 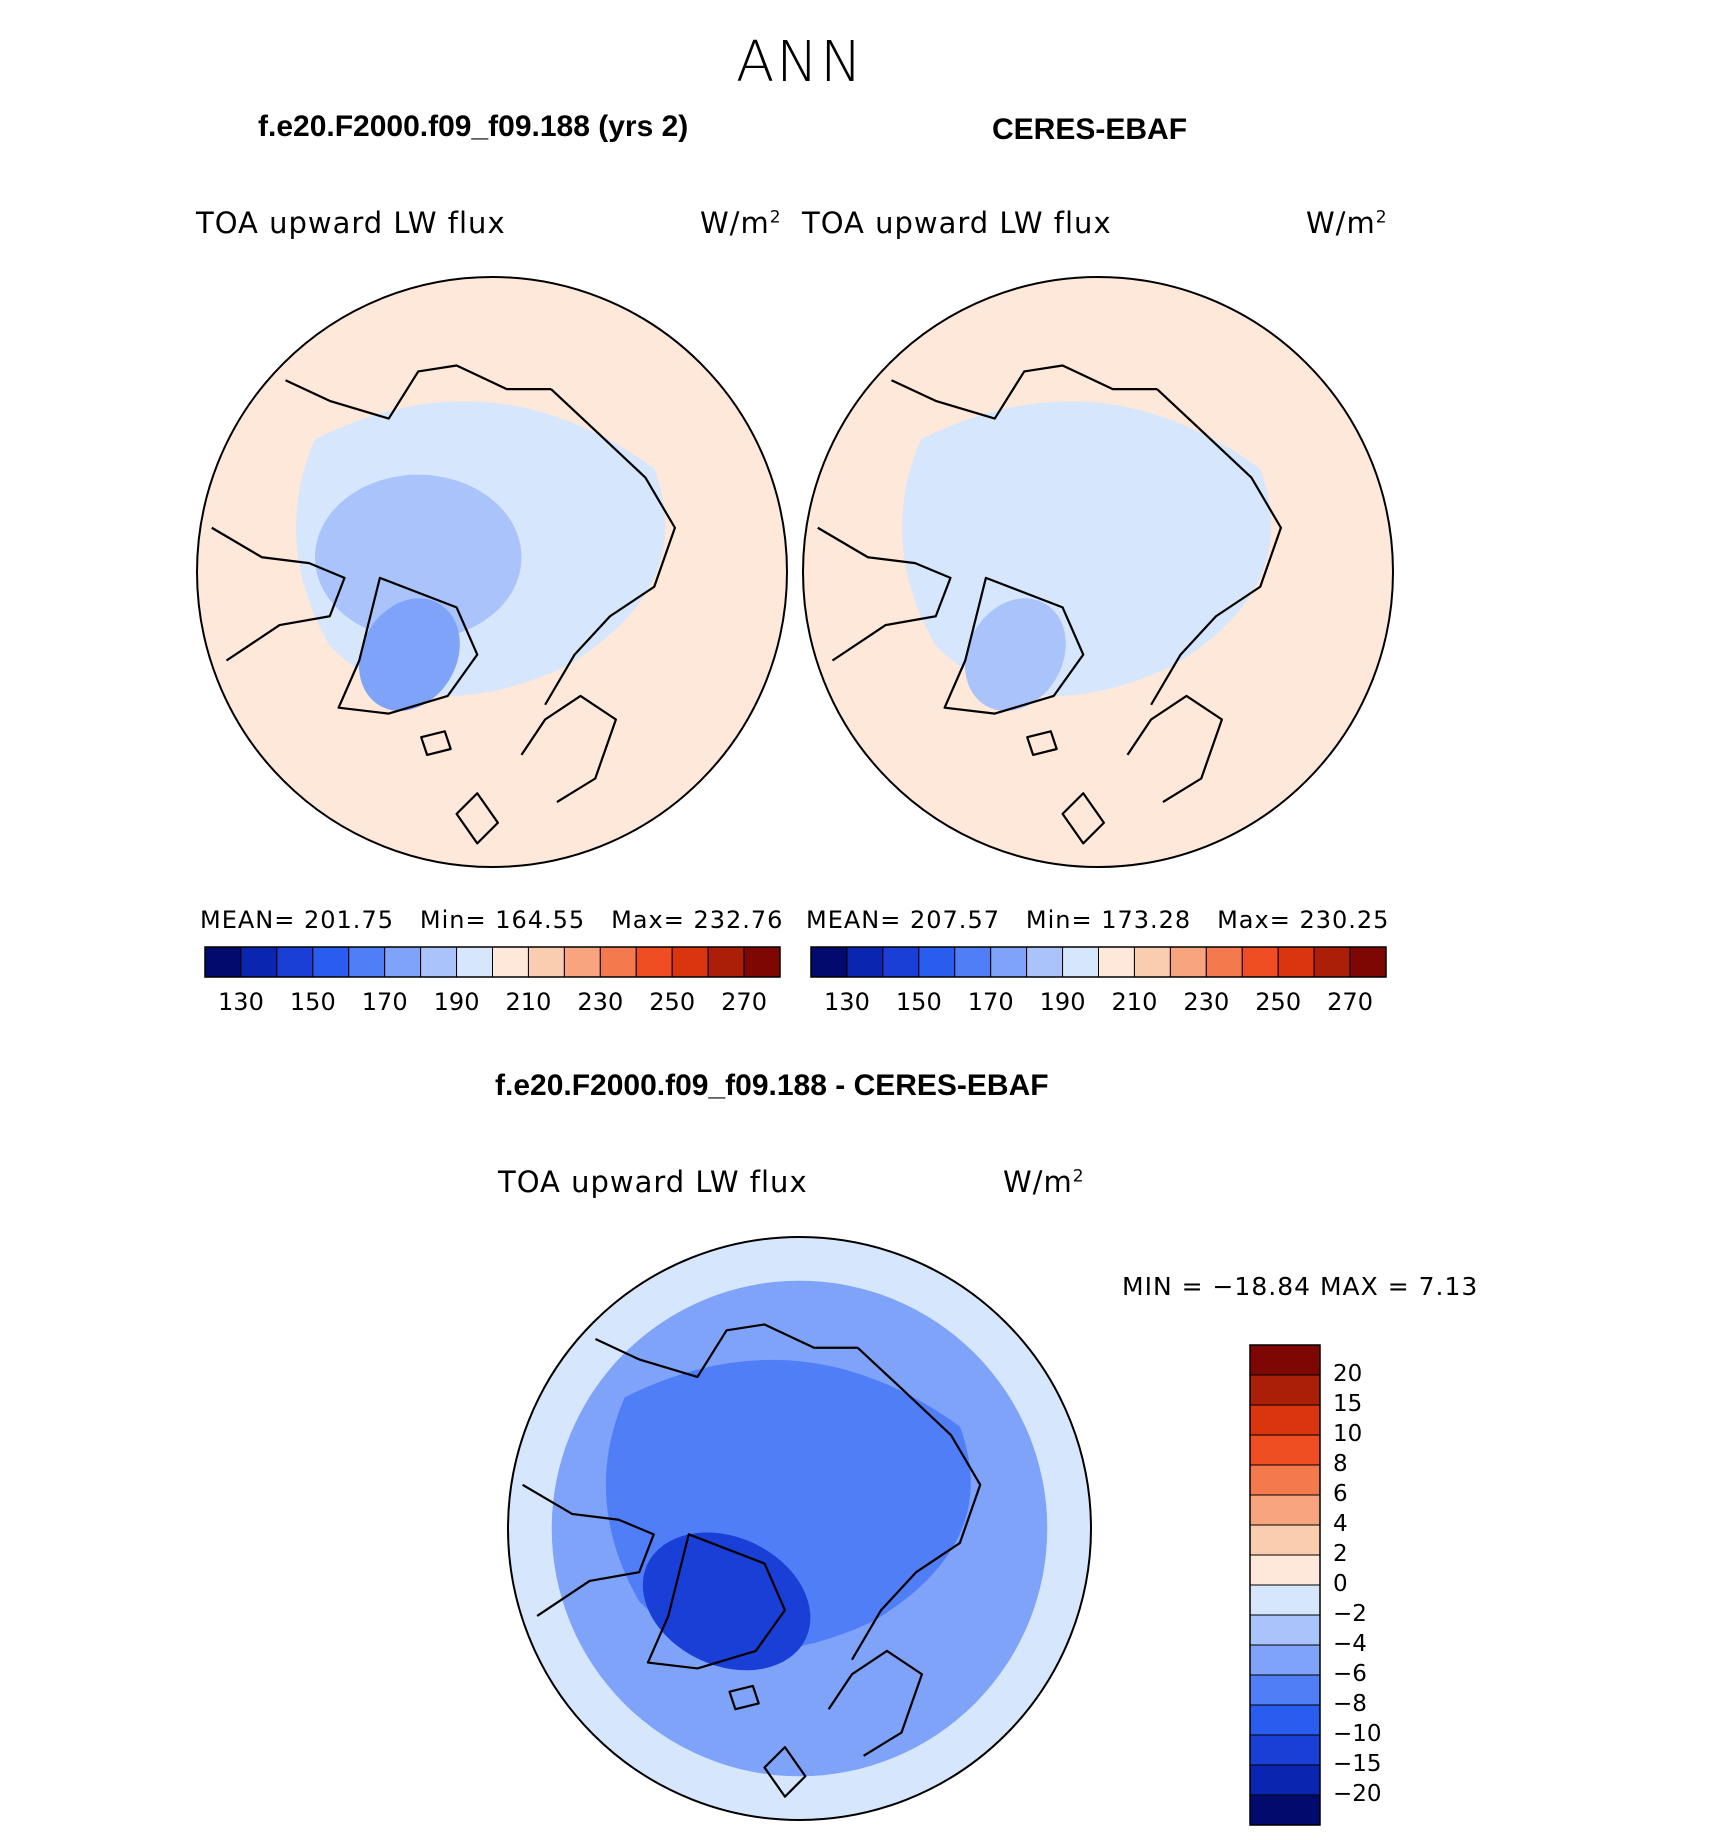 I want to click on colorbar-tick-label: −10, so click(x=1357, y=1734).